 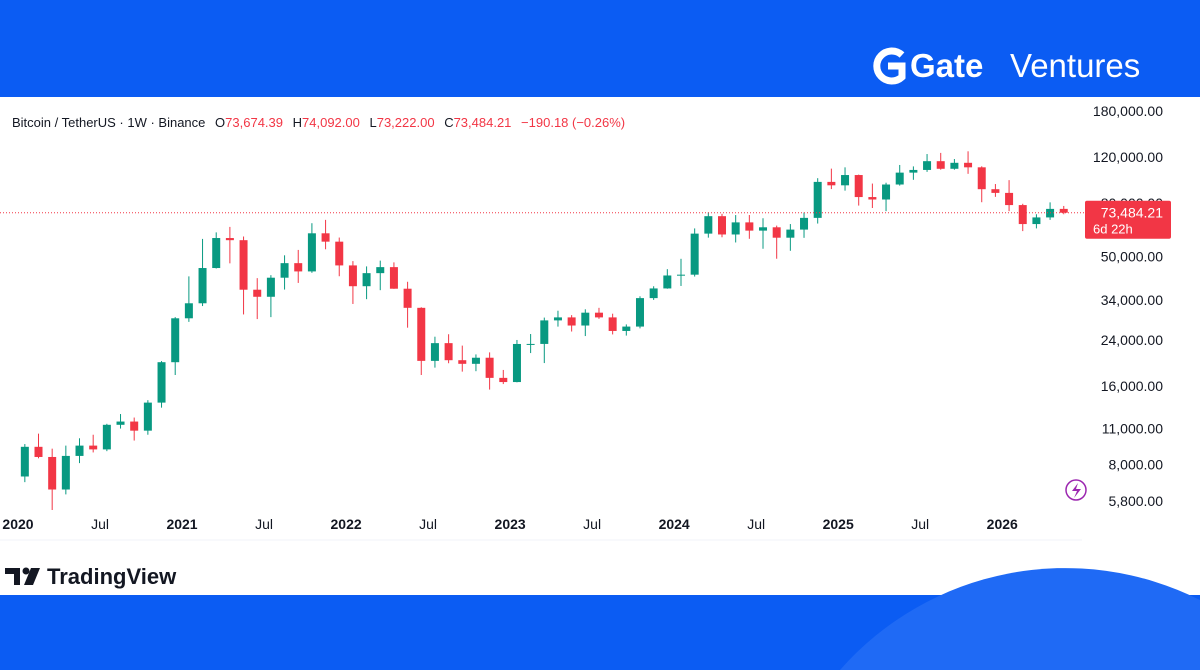 I want to click on alert-bolt, so click(x=1076, y=490).